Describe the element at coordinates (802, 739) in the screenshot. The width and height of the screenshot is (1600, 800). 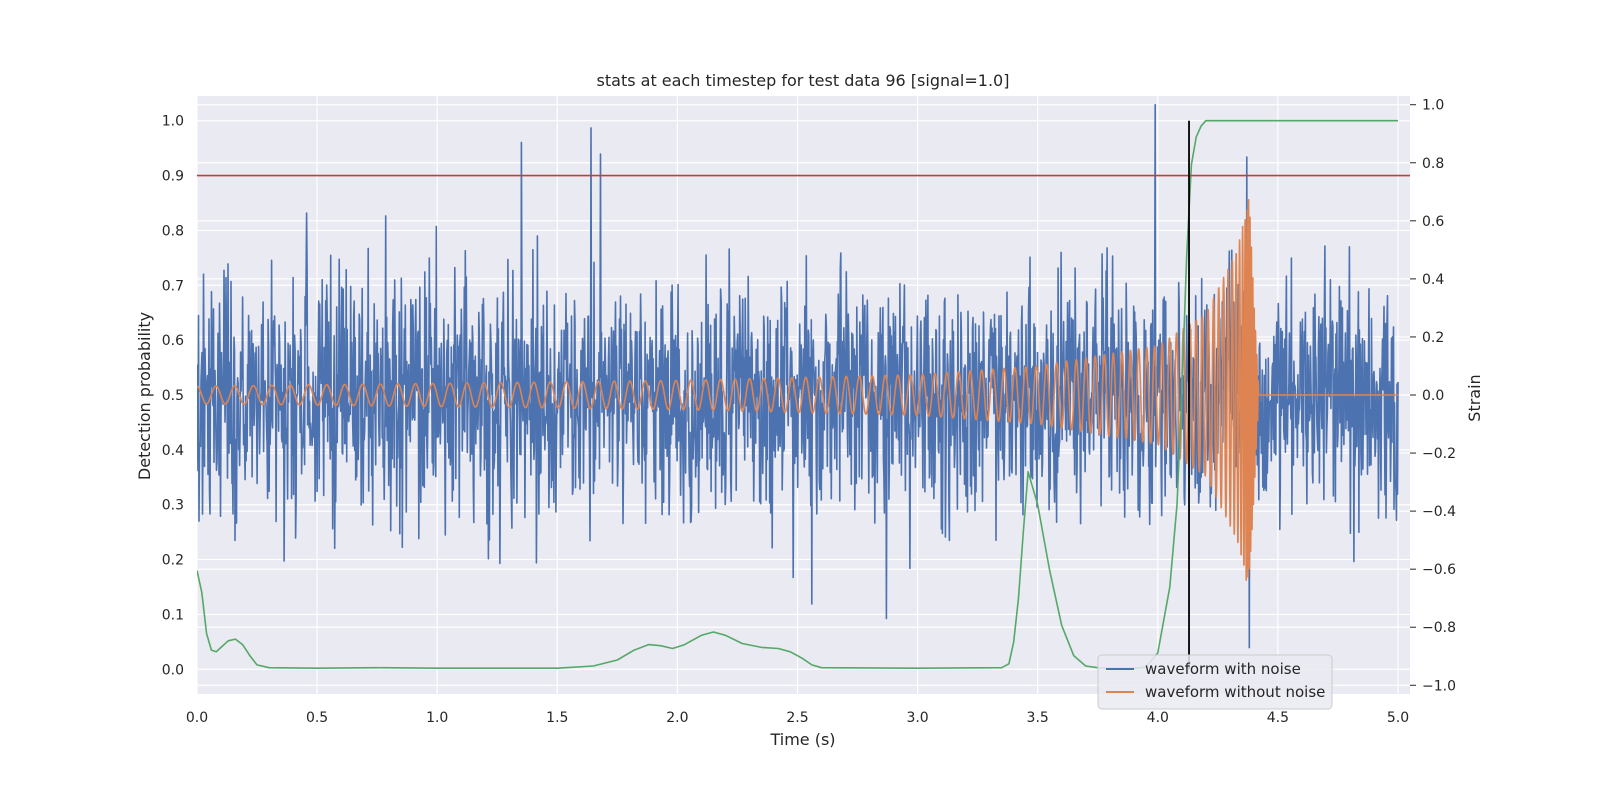
I see `x-axis-label: Time (s)` at that location.